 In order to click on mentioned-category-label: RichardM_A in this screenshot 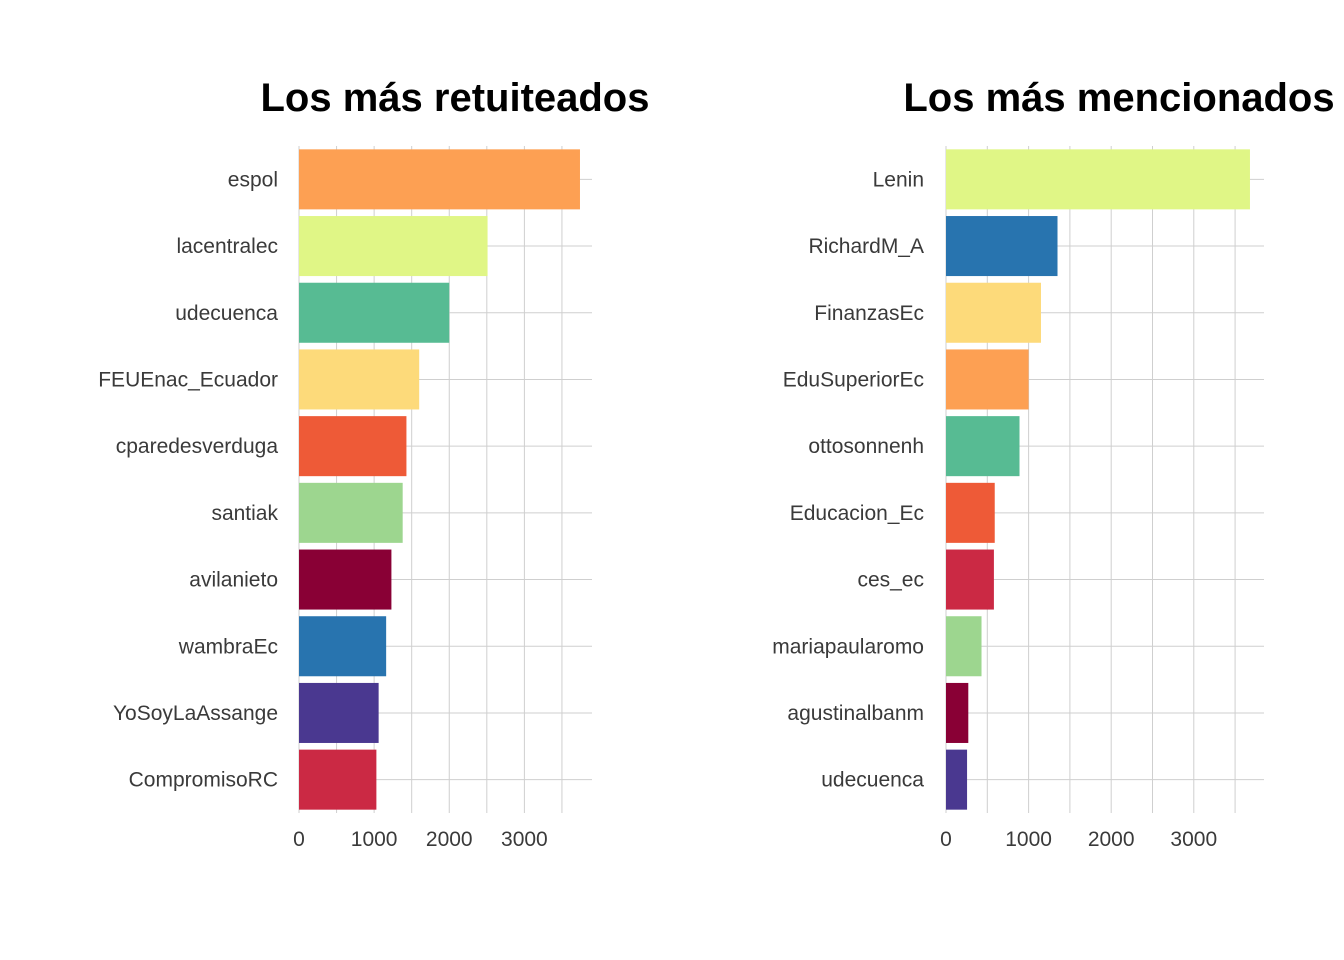, I will do `click(866, 246)`.